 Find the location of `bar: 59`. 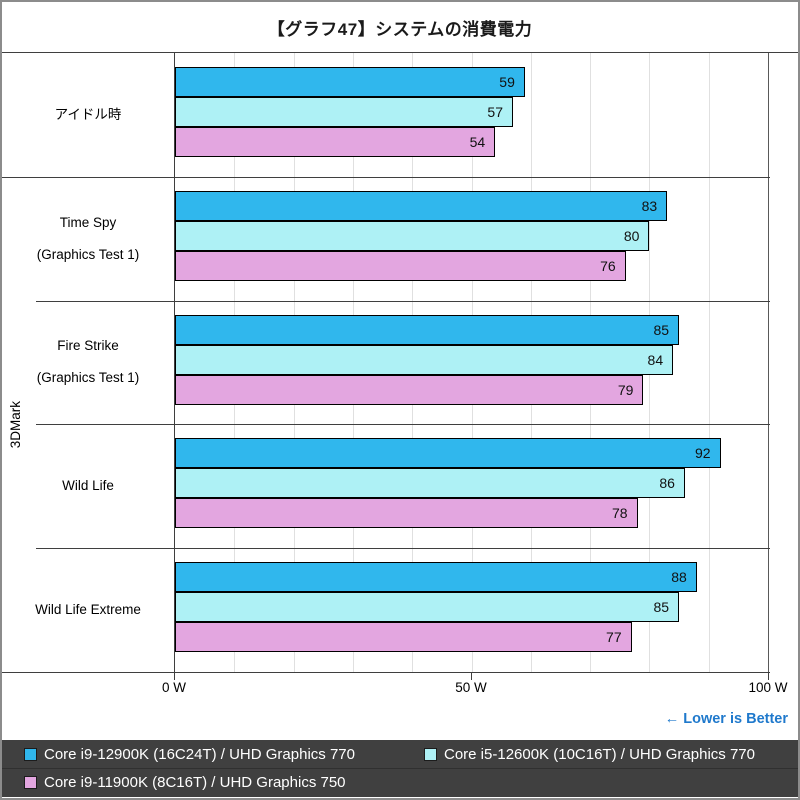

bar: 59 is located at coordinates (350, 82).